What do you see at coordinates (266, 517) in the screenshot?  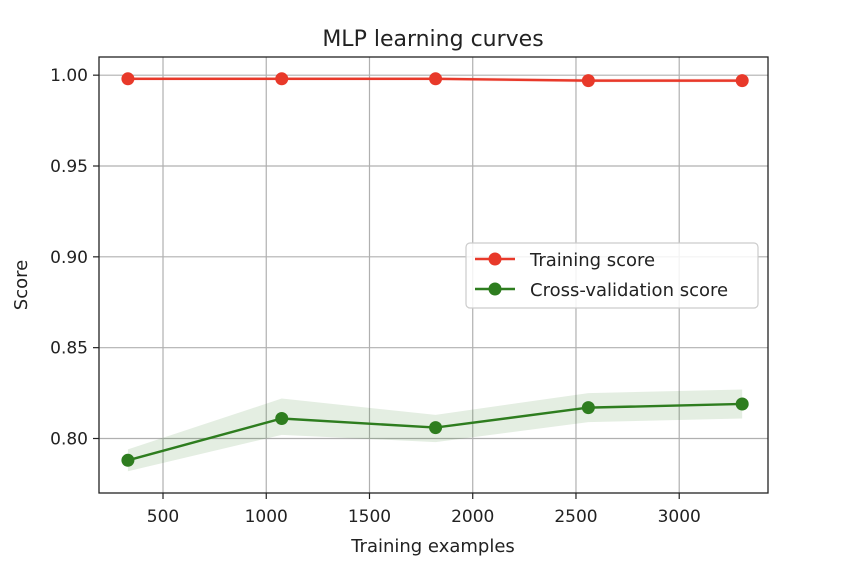 I see `x-tick-label: 1000` at bounding box center [266, 517].